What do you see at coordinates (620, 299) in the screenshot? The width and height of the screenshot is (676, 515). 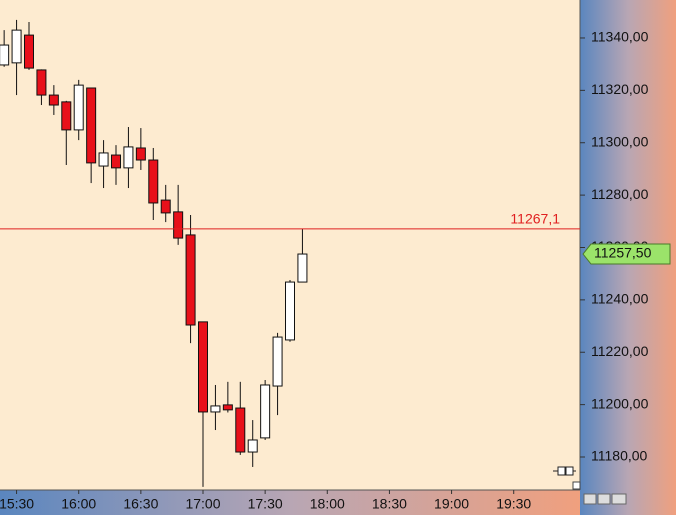 I see `y-tick-label: 11240,00` at bounding box center [620, 299].